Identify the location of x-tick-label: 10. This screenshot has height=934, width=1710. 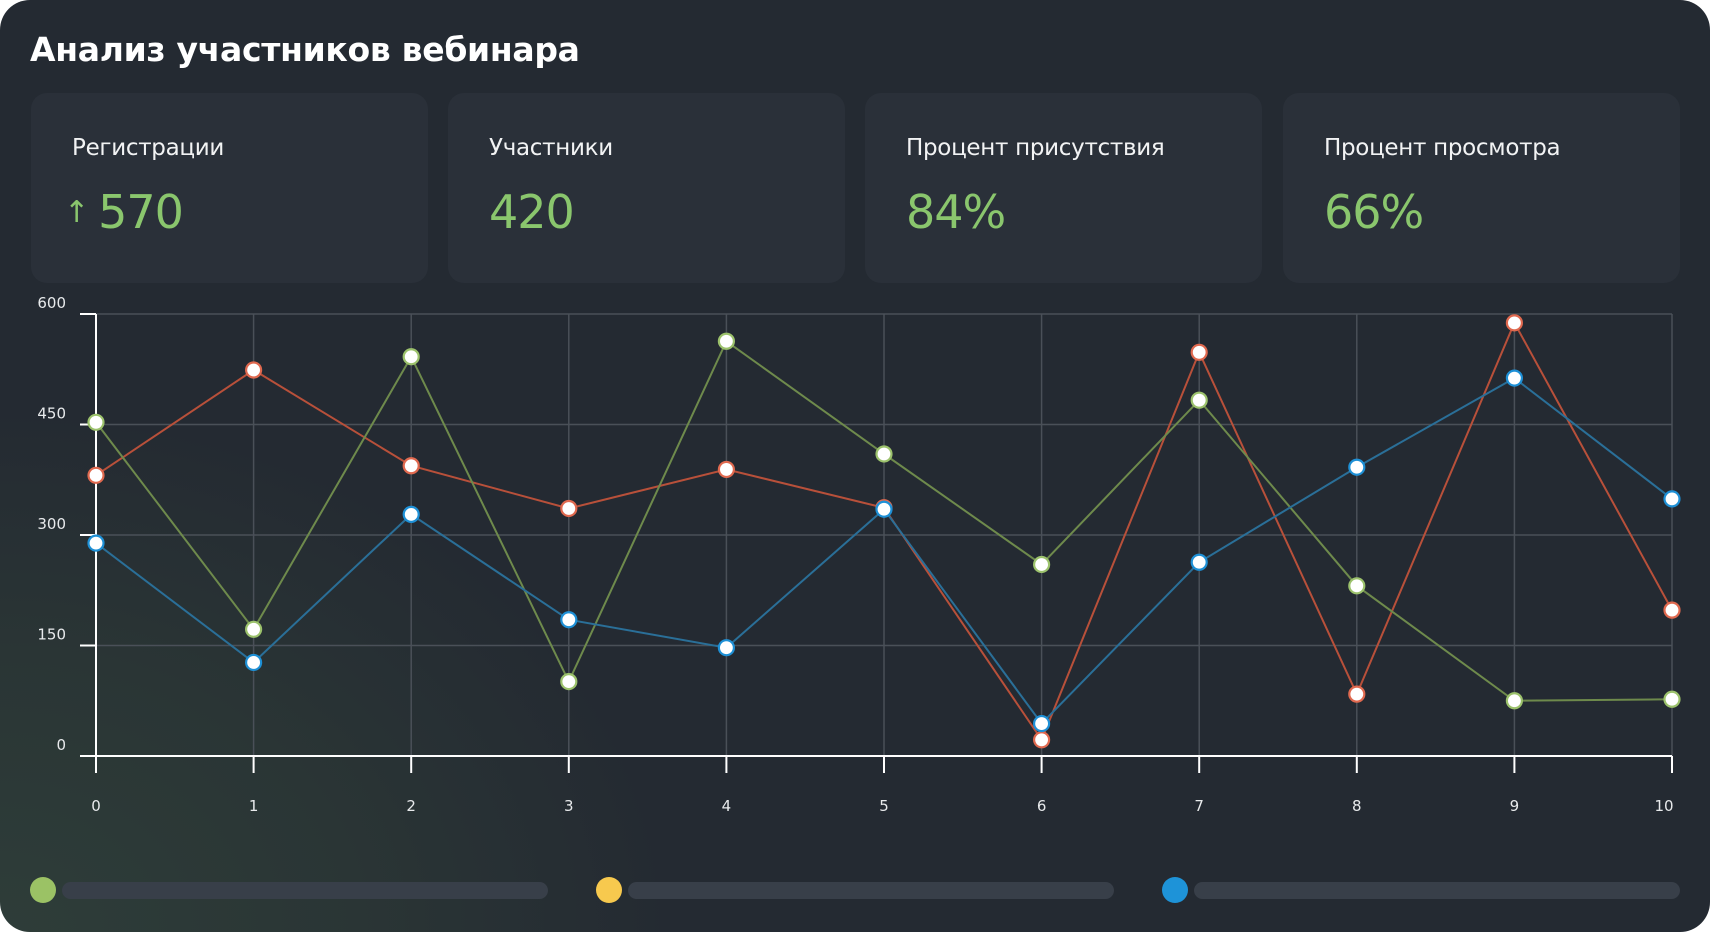
(1663, 806).